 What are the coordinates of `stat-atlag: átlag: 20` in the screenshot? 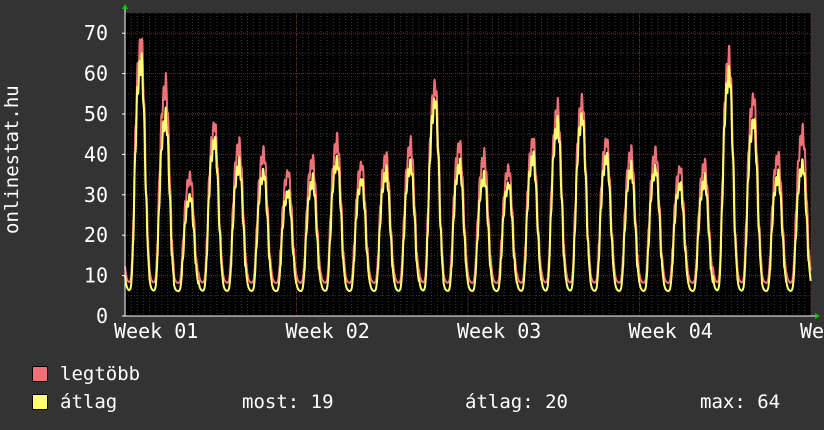 It's located at (516, 402).